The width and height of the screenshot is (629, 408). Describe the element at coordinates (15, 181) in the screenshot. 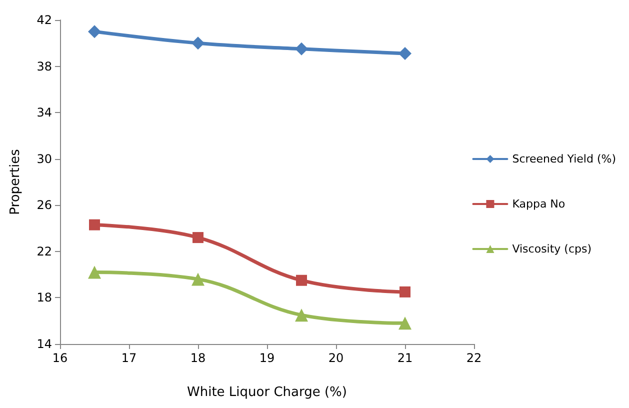

I see `y-axis-title: Properties` at that location.